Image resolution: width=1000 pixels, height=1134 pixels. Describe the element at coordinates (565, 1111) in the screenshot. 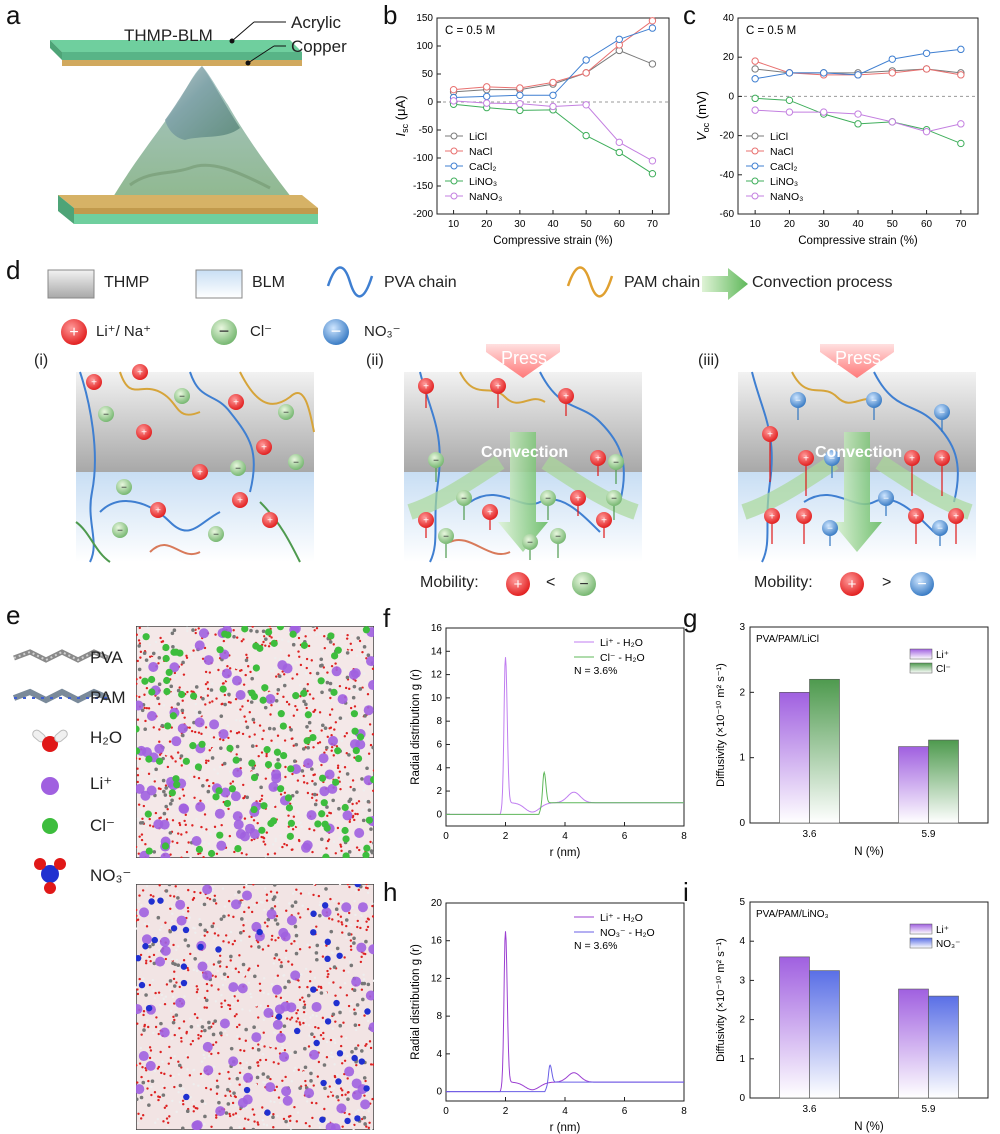

I see `x-tick-label: 4` at that location.